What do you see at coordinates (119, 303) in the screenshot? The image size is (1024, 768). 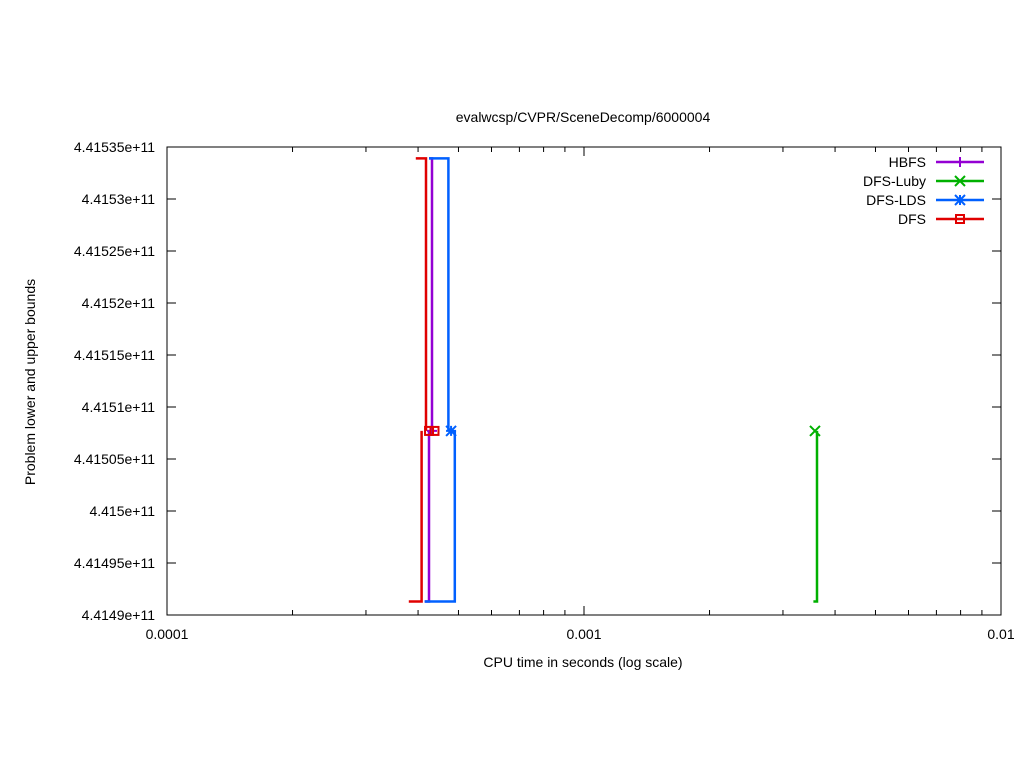 I see `y-tick-label: 4.4152e+11` at bounding box center [119, 303].